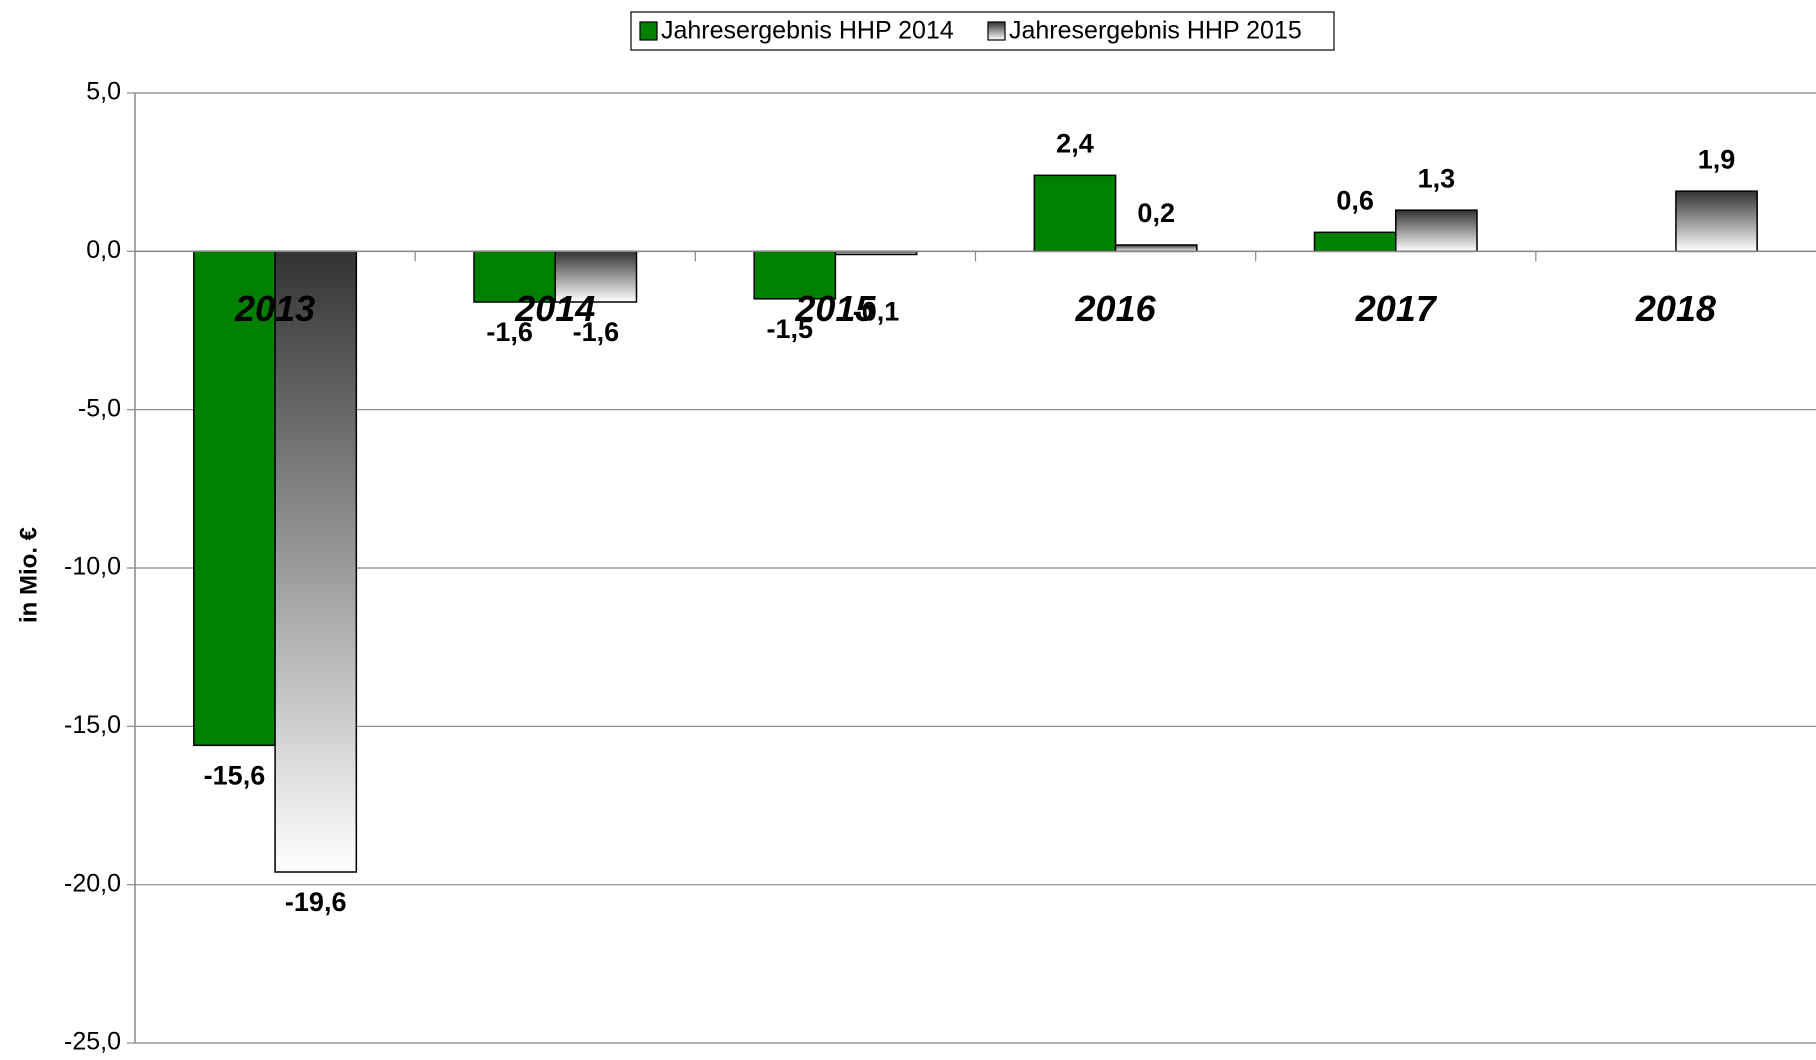 The height and width of the screenshot is (1060, 1816). What do you see at coordinates (28, 575) in the screenshot?
I see `y-axis-label: in Mio. €` at bounding box center [28, 575].